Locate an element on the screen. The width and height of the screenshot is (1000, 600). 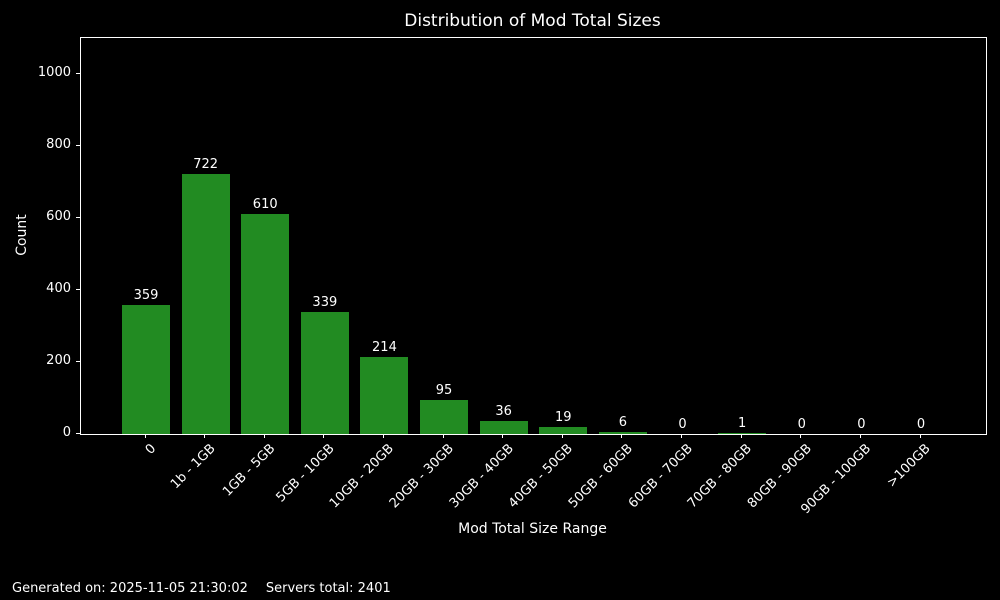
y-tick-label: 600 is located at coordinates (58, 216).